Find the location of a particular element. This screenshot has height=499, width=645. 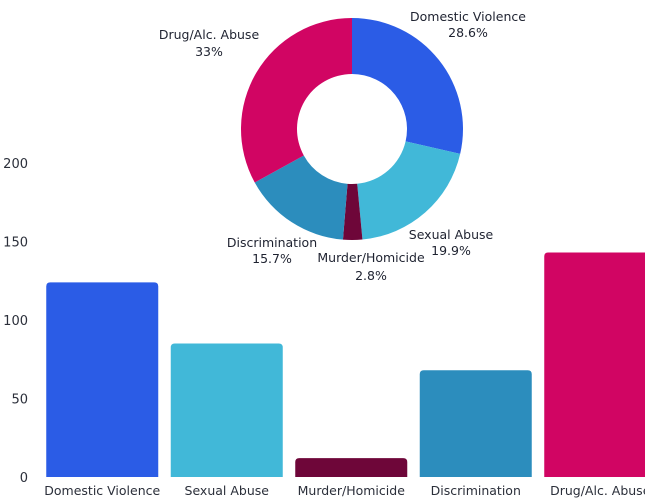

x-tick-label: Domestic Violence is located at coordinates (102, 490).